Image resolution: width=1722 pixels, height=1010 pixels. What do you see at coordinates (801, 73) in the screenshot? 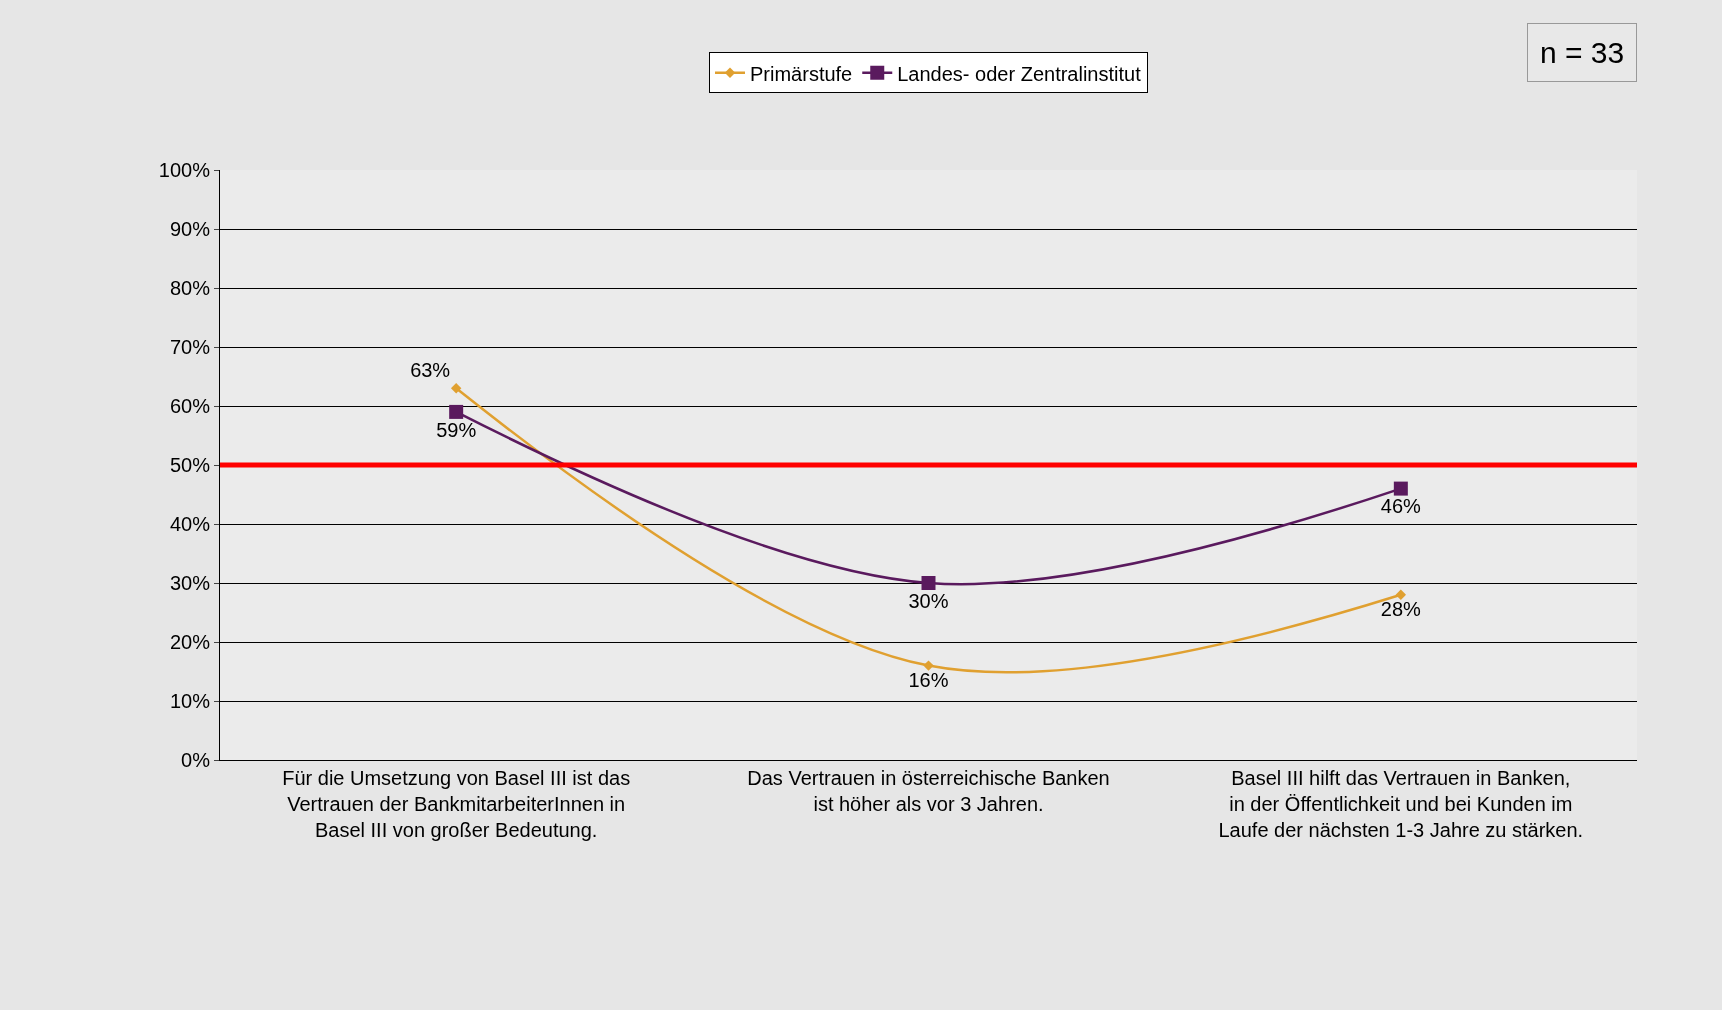
I see `legend-label: Primärstufe` at bounding box center [801, 73].